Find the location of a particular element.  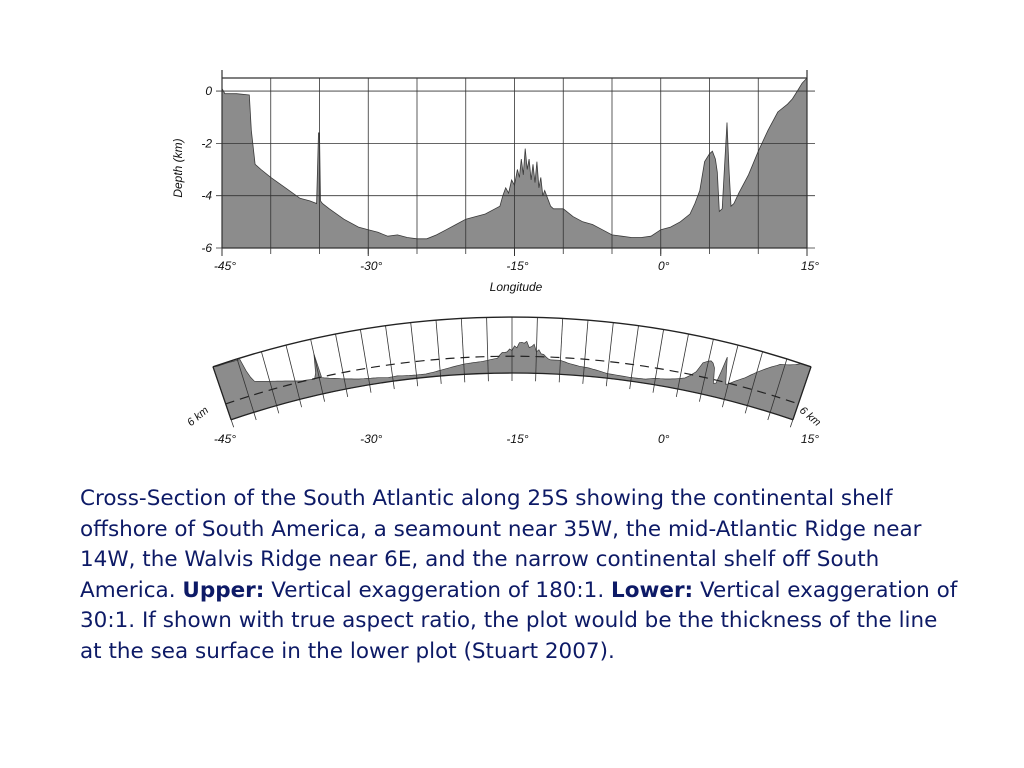

upper-grid is located at coordinates (515, 163).